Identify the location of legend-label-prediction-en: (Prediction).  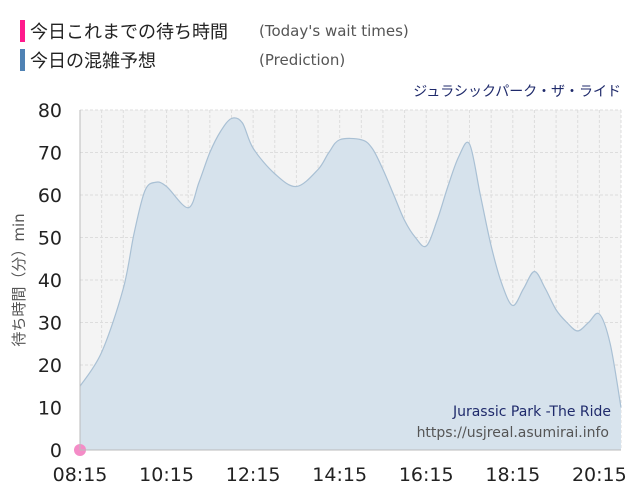
(302, 60).